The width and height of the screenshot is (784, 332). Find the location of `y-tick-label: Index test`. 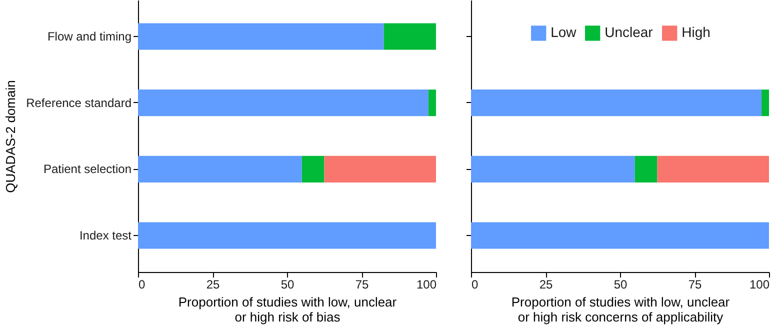

y-tick-label: Index test is located at coordinates (105, 235).